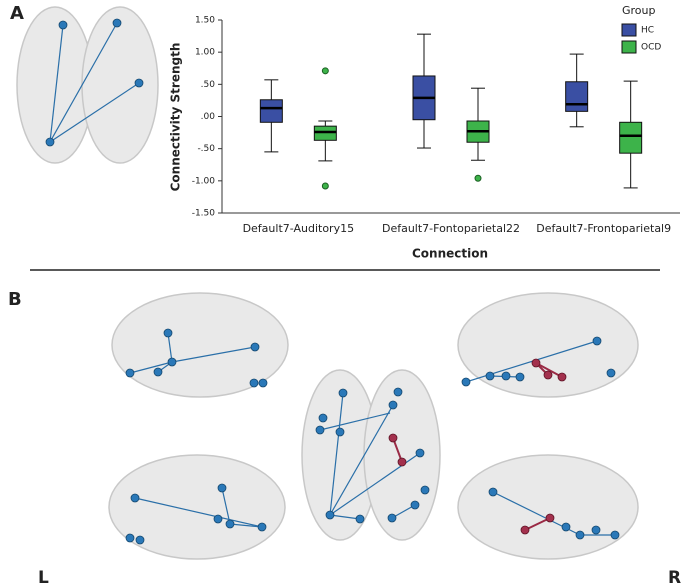 The image size is (685, 587). What do you see at coordinates (450, 254) in the screenshot?
I see `x-axis-title: Connection` at bounding box center [450, 254].